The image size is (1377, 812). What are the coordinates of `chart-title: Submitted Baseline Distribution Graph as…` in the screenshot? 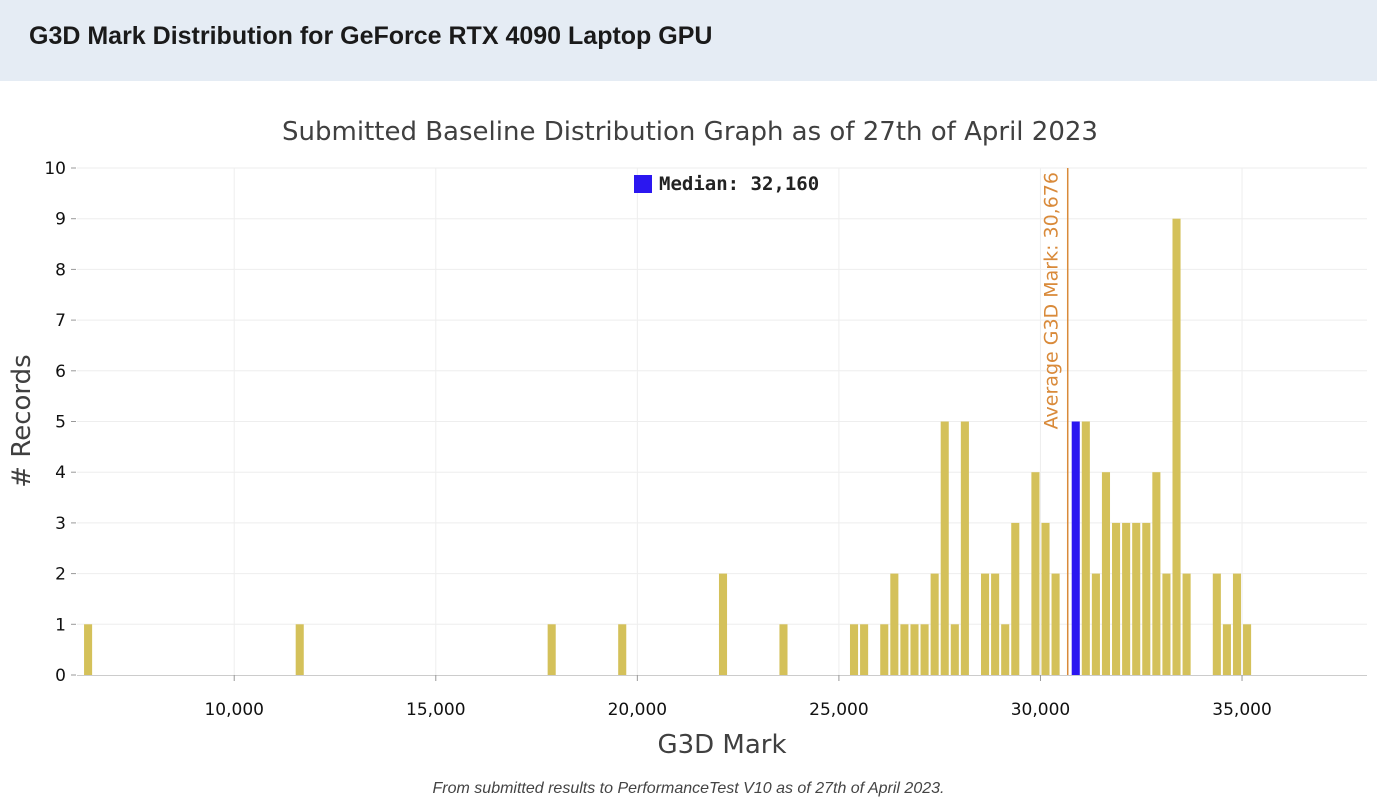 It's located at (690, 132).